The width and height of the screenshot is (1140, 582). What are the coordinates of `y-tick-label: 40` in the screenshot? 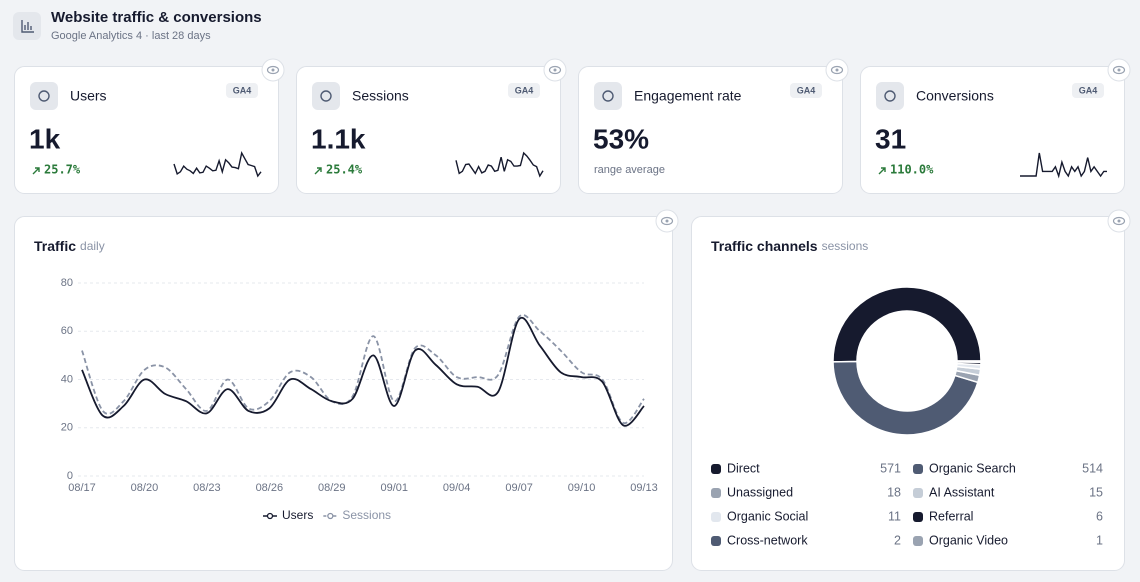 It's located at (67, 379).